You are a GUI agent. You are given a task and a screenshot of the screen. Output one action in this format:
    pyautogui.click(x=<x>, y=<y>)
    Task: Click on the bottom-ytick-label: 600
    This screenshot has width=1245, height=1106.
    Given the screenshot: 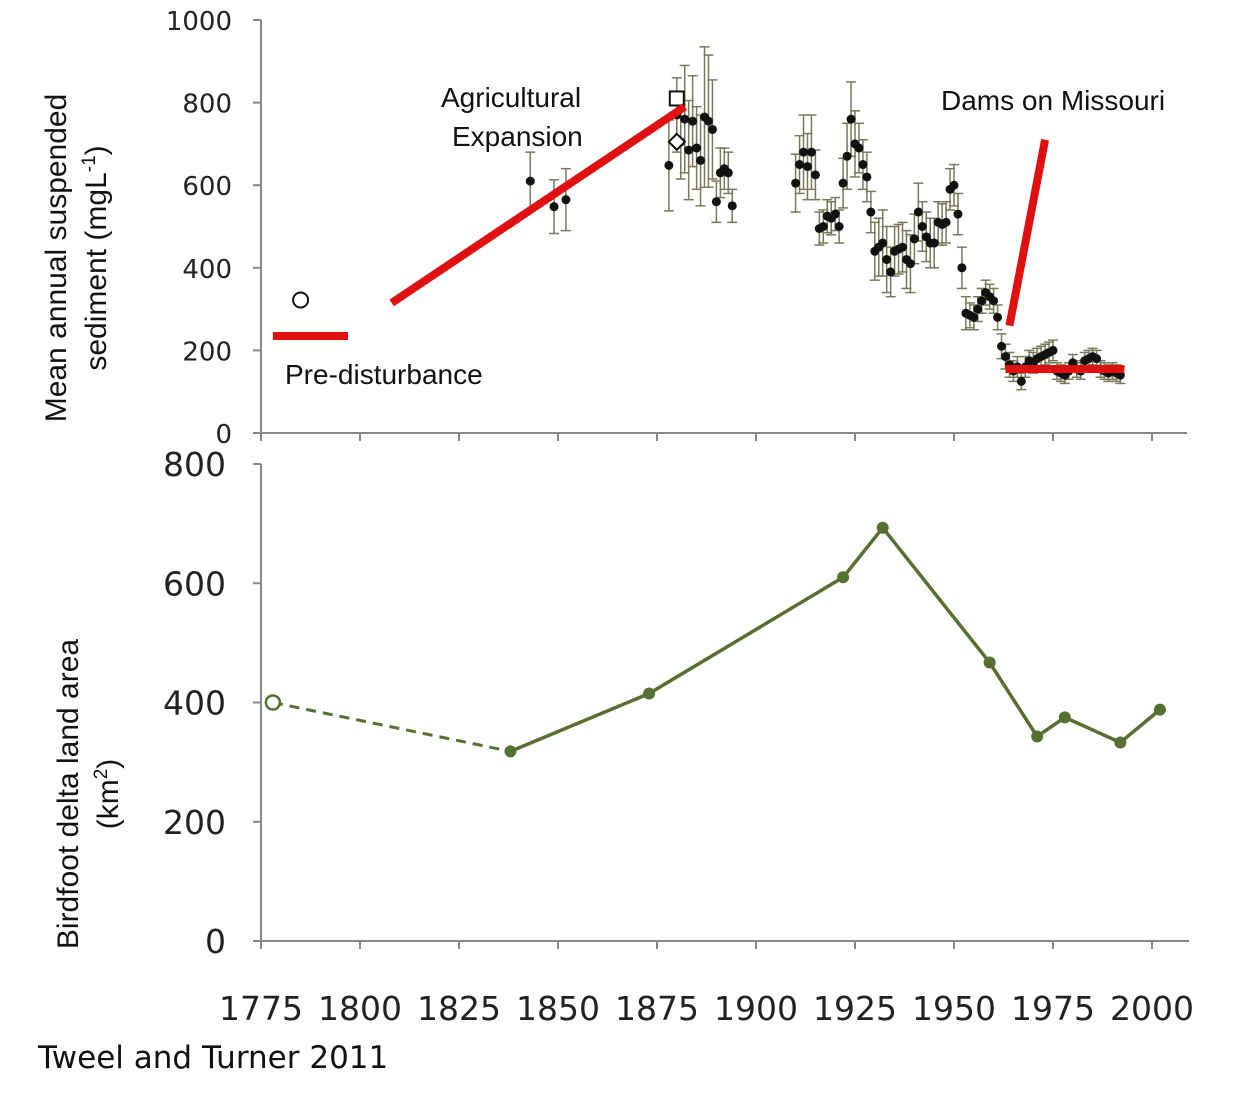 What is the action you would take?
    pyautogui.click(x=194, y=583)
    